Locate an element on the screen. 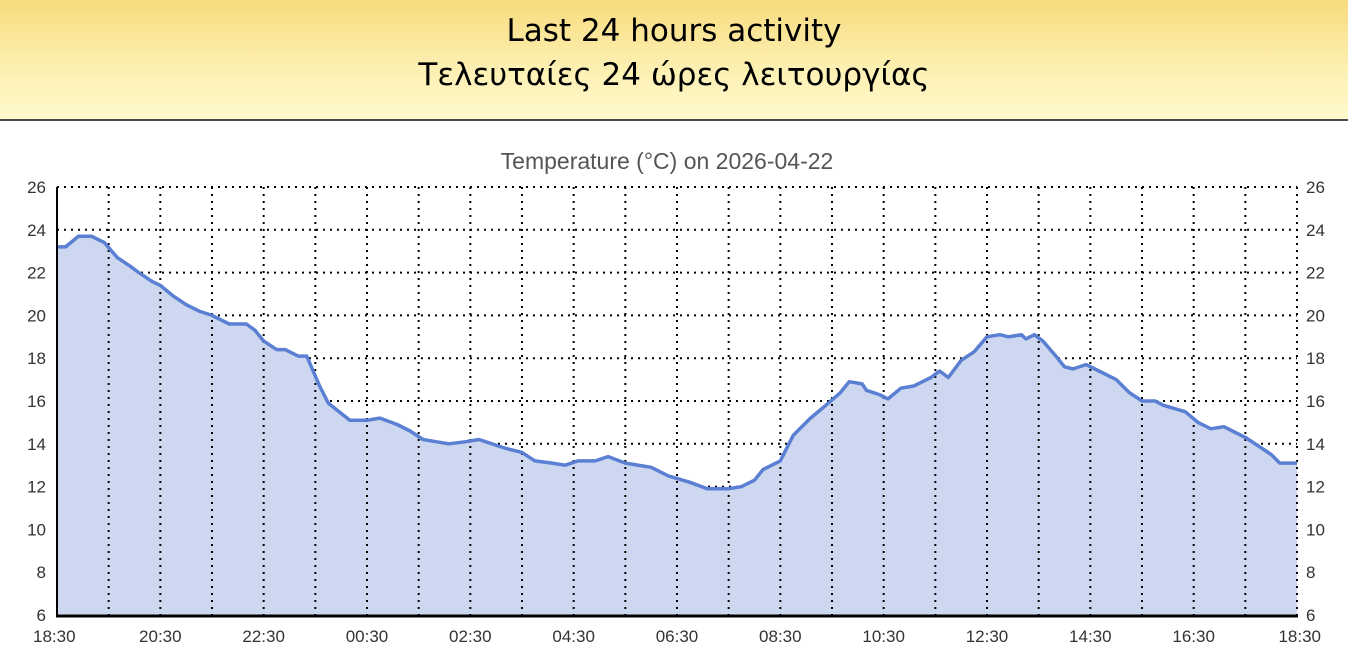 The image size is (1348, 654). y-tick-label-right: 24 is located at coordinates (1315, 230).